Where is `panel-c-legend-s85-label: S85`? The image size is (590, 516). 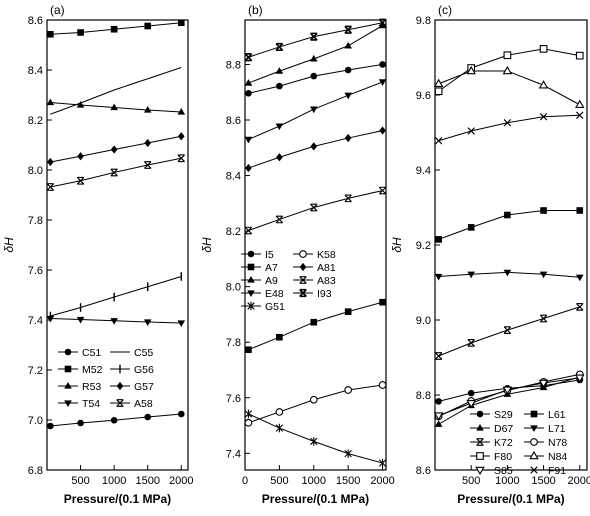
panel-c-legend-s85-label: S85 is located at coordinates (503, 471).